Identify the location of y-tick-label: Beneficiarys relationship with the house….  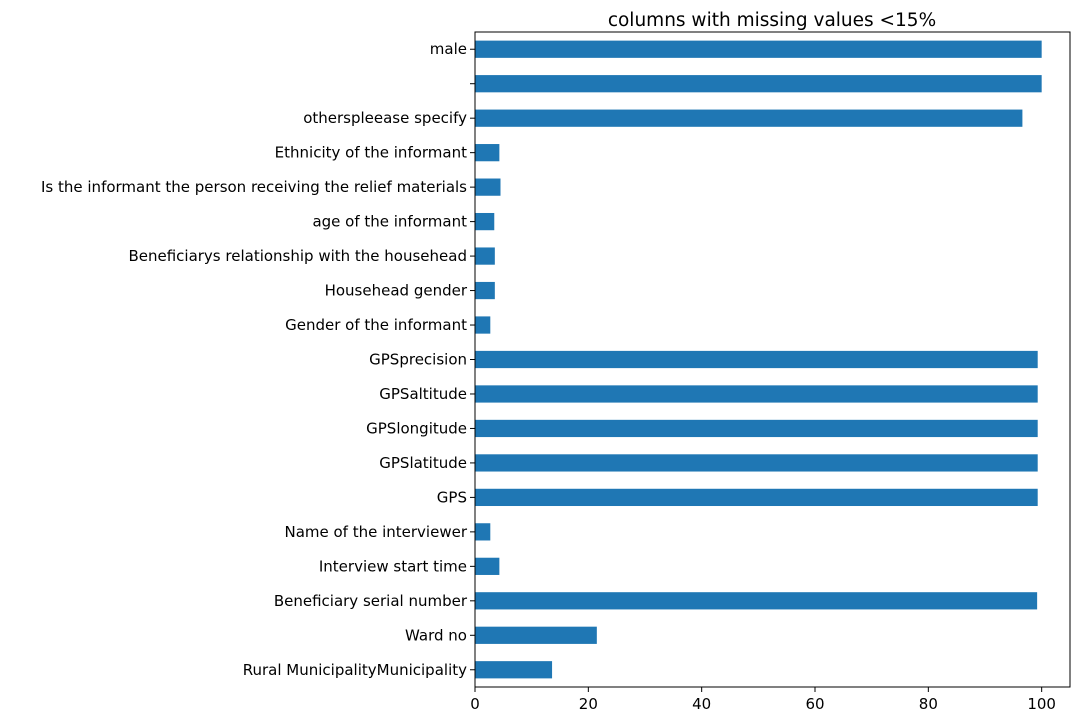
(297, 256).